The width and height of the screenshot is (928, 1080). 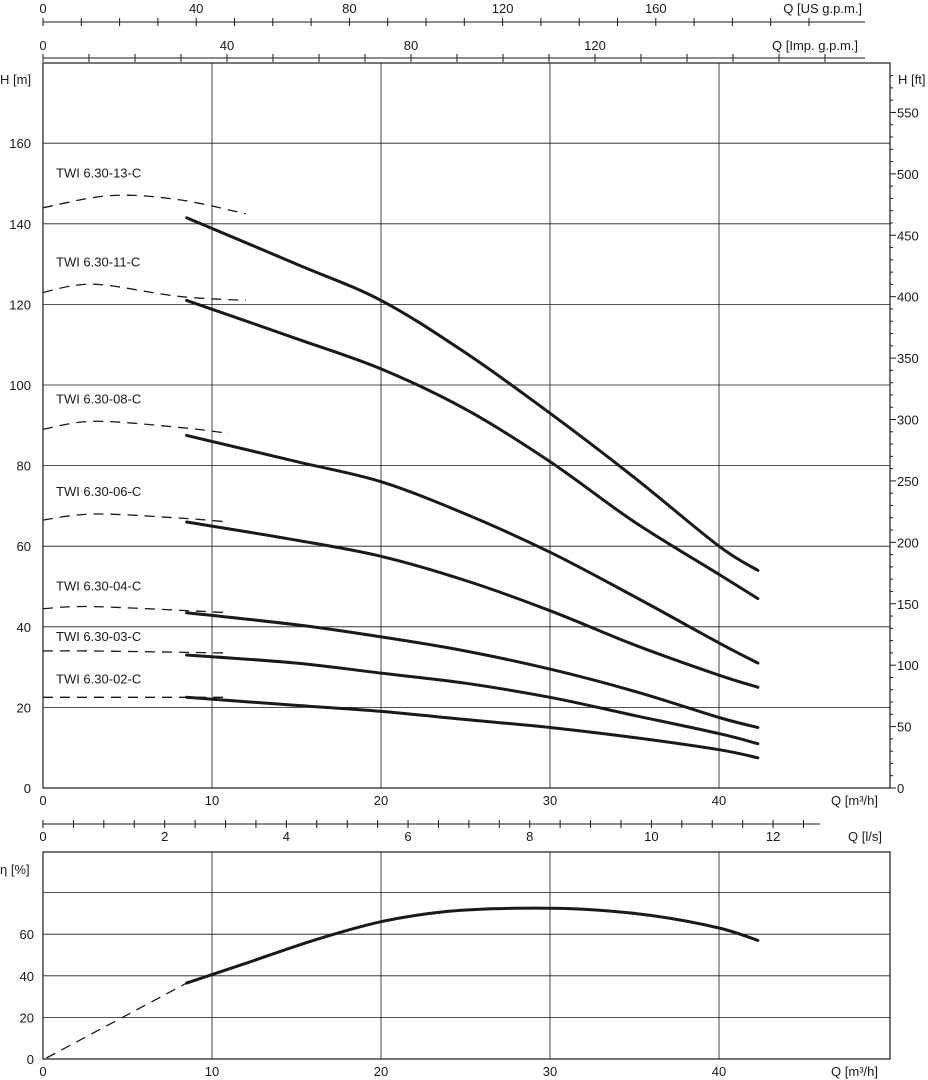 What do you see at coordinates (20, 385) in the screenshot?
I see `head-m-tick-label: 100` at bounding box center [20, 385].